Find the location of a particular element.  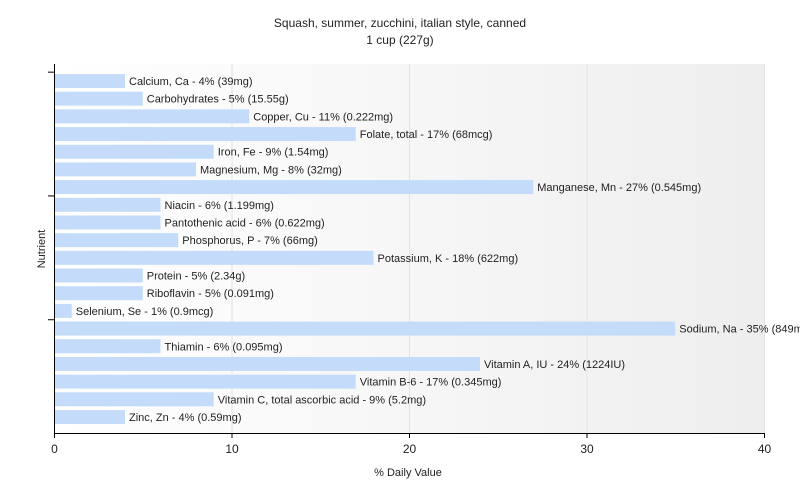

bar-label: Niacin - 6% (1.199mg) is located at coordinates (219, 206).